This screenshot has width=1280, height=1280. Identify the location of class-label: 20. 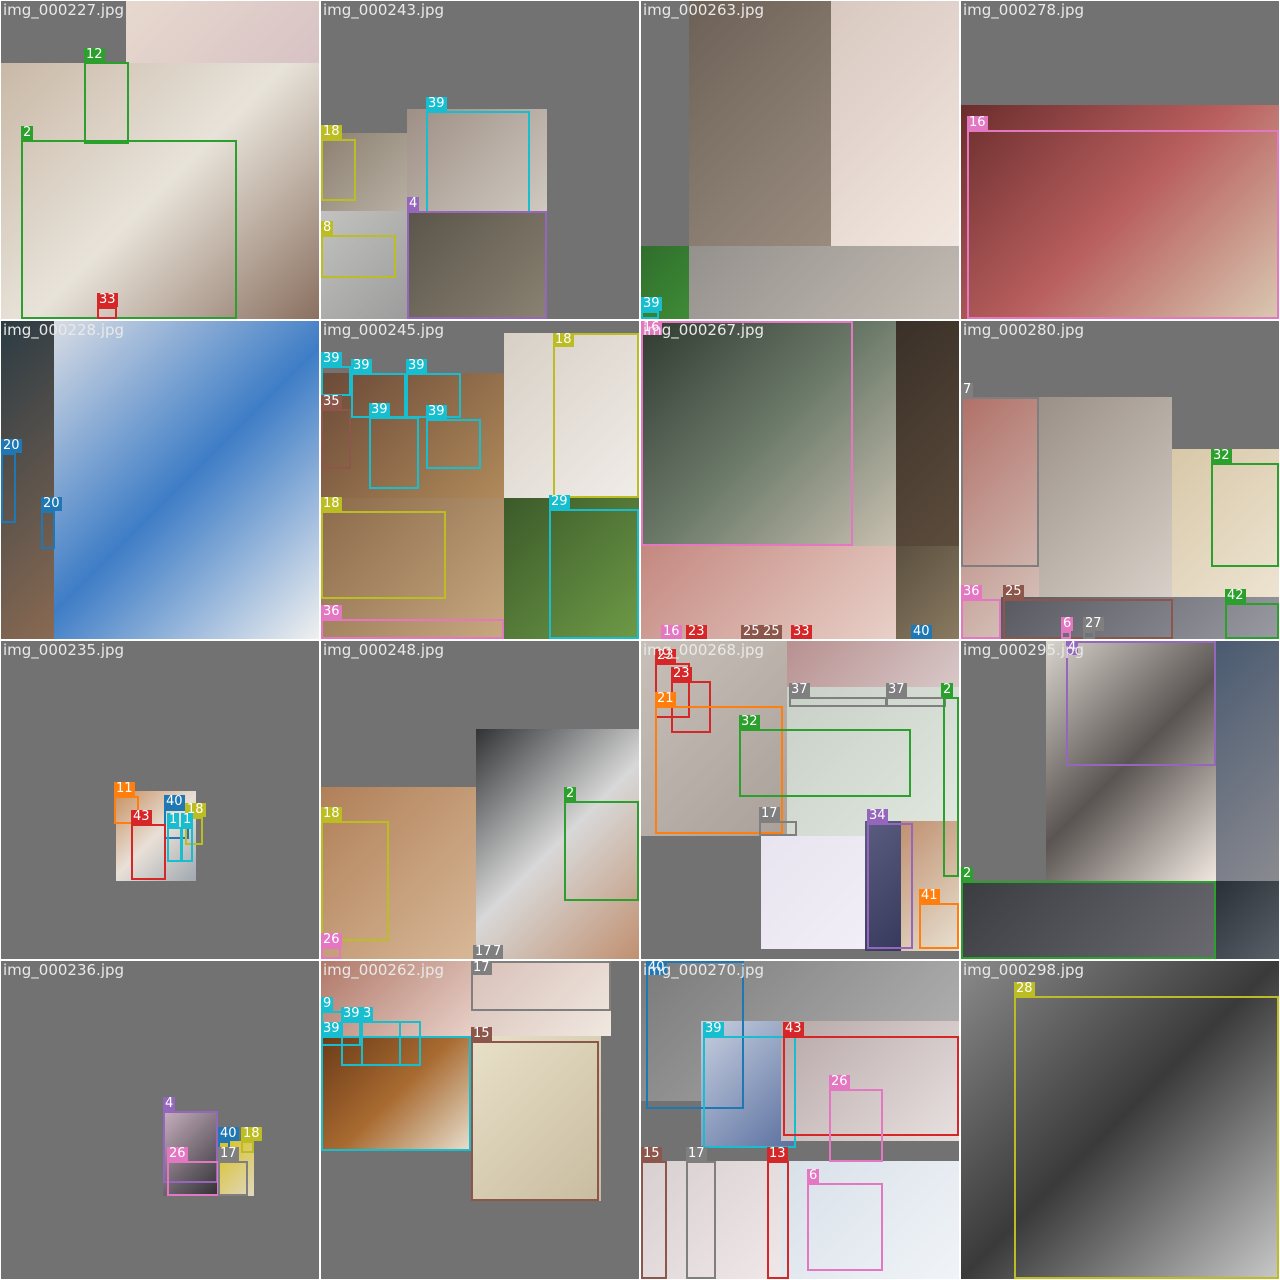
(11, 445).